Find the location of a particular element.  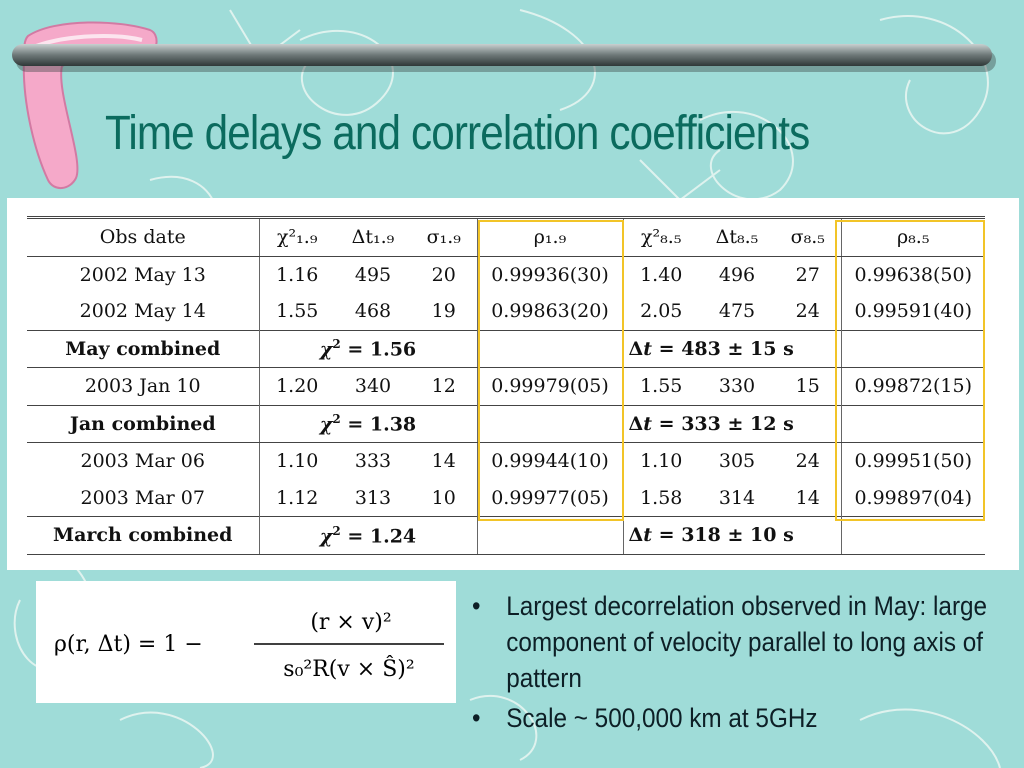

chi19-cell: 1.10 is located at coordinates (296, 461).